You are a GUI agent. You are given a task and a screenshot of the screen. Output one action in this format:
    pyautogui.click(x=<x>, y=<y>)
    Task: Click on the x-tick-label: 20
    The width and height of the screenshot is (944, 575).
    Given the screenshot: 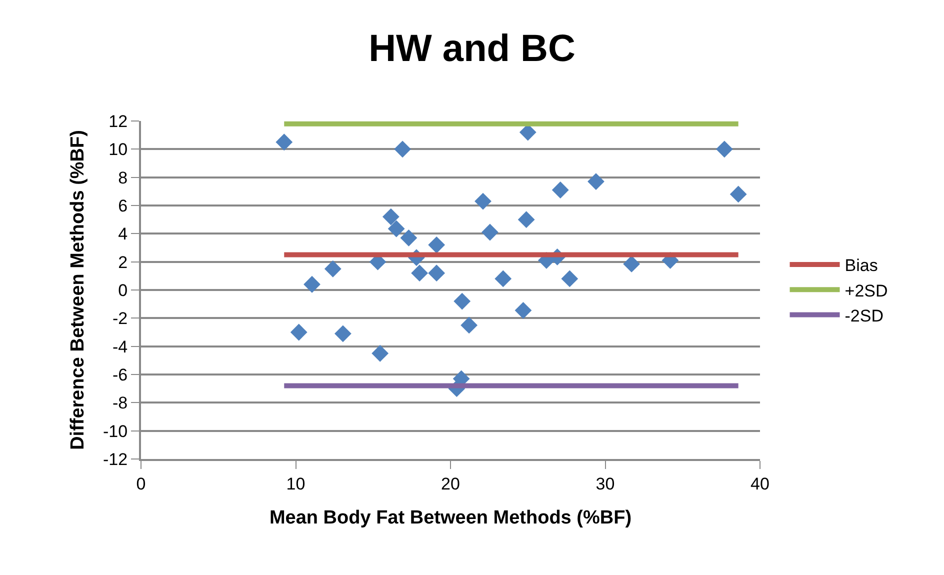 What is the action you would take?
    pyautogui.click(x=450, y=484)
    